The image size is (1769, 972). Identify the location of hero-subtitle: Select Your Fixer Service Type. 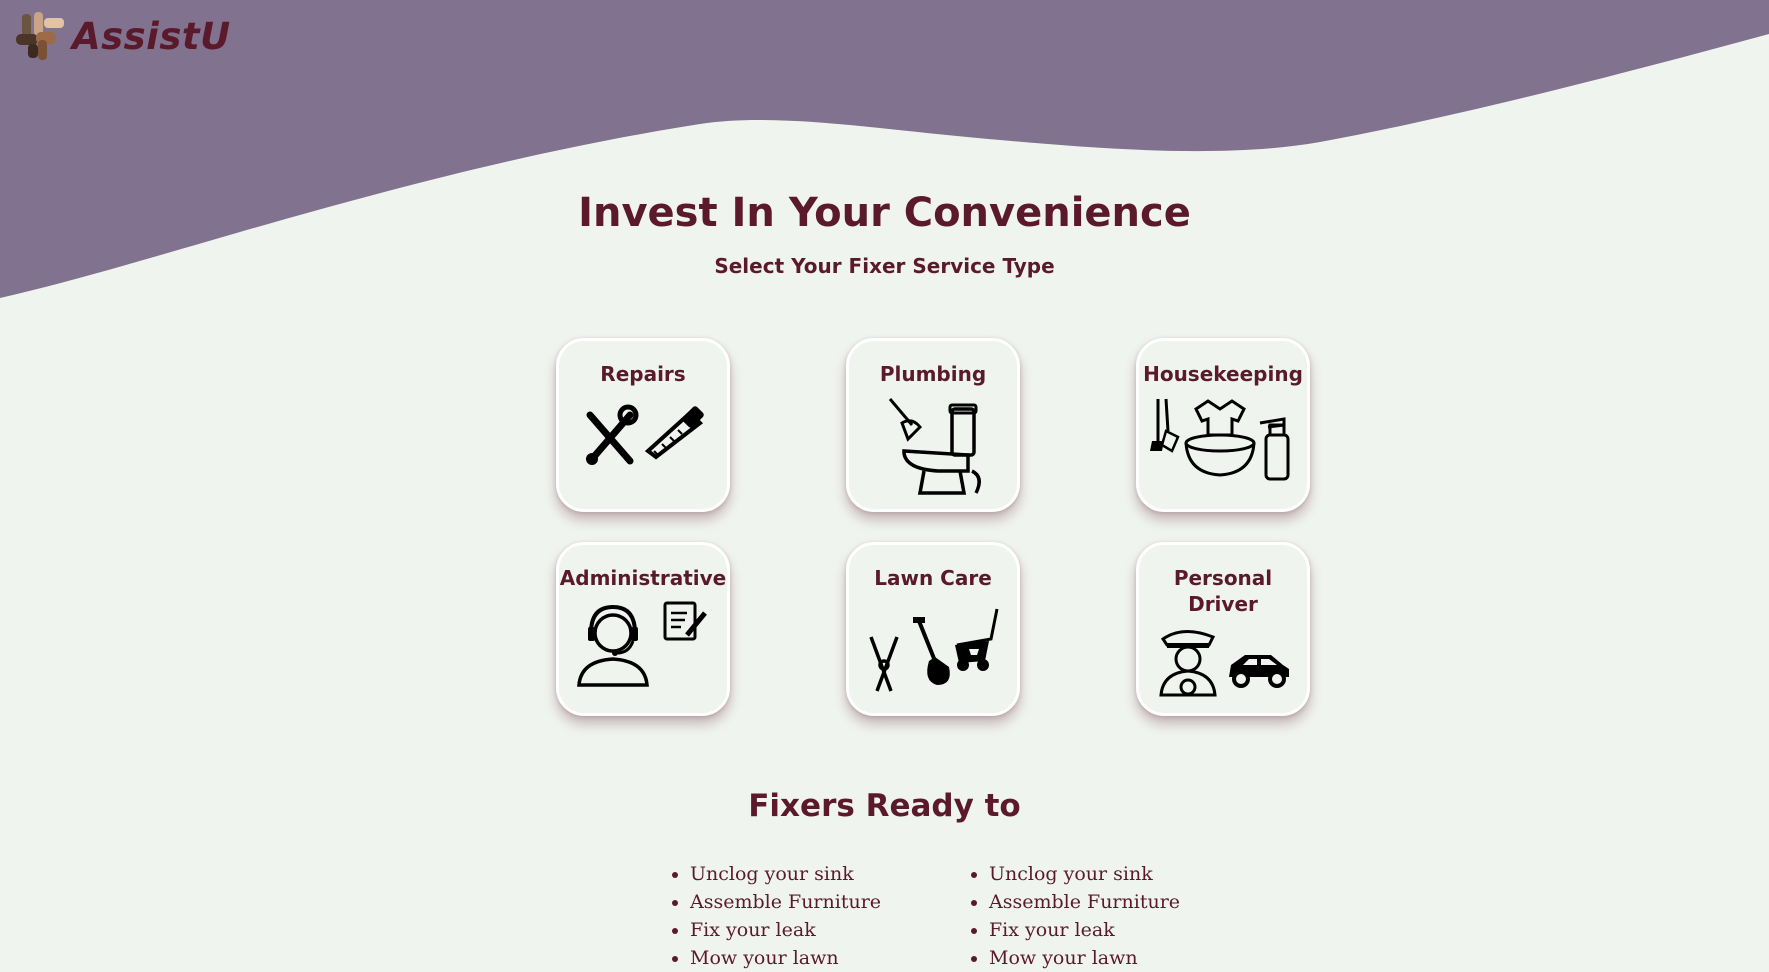
(884, 266).